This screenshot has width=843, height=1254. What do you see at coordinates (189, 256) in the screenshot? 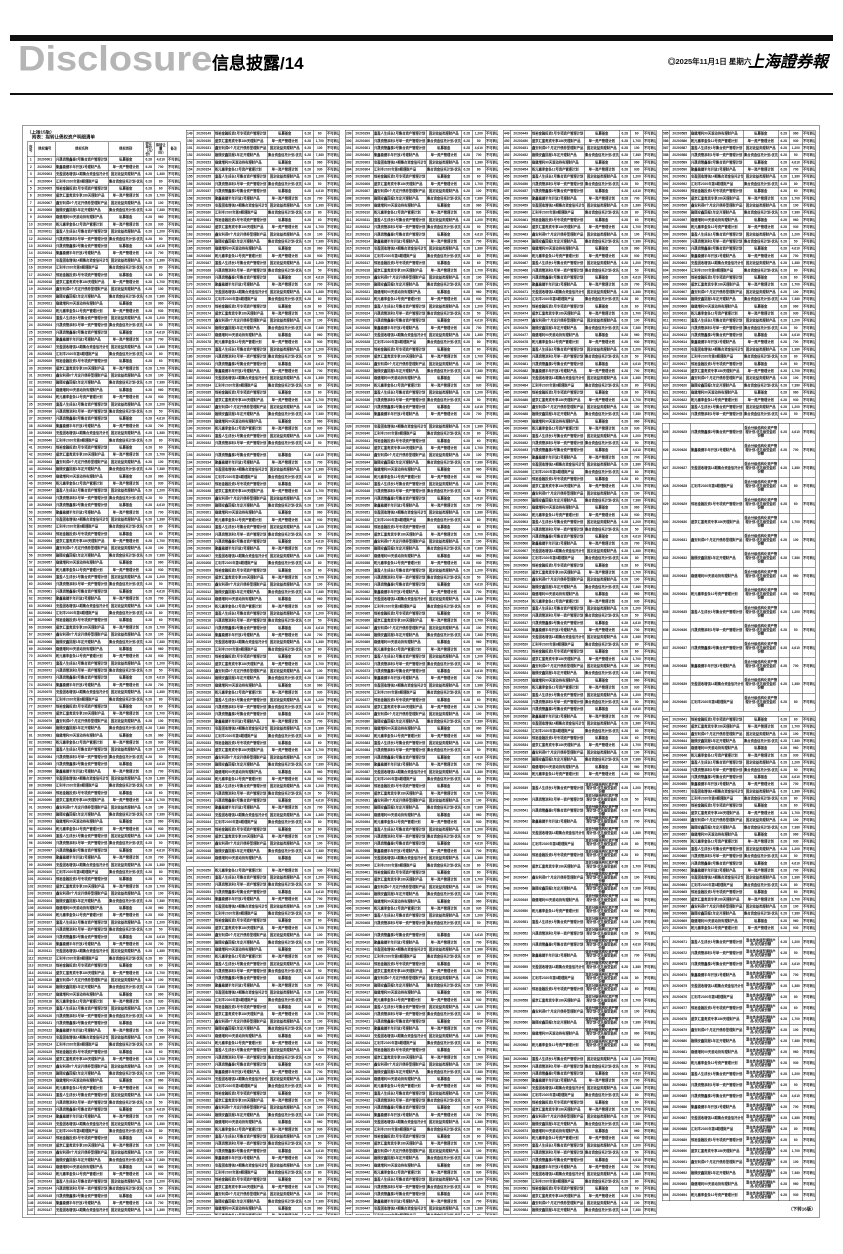
I see `table-cell-seq: 166` at bounding box center [189, 256].